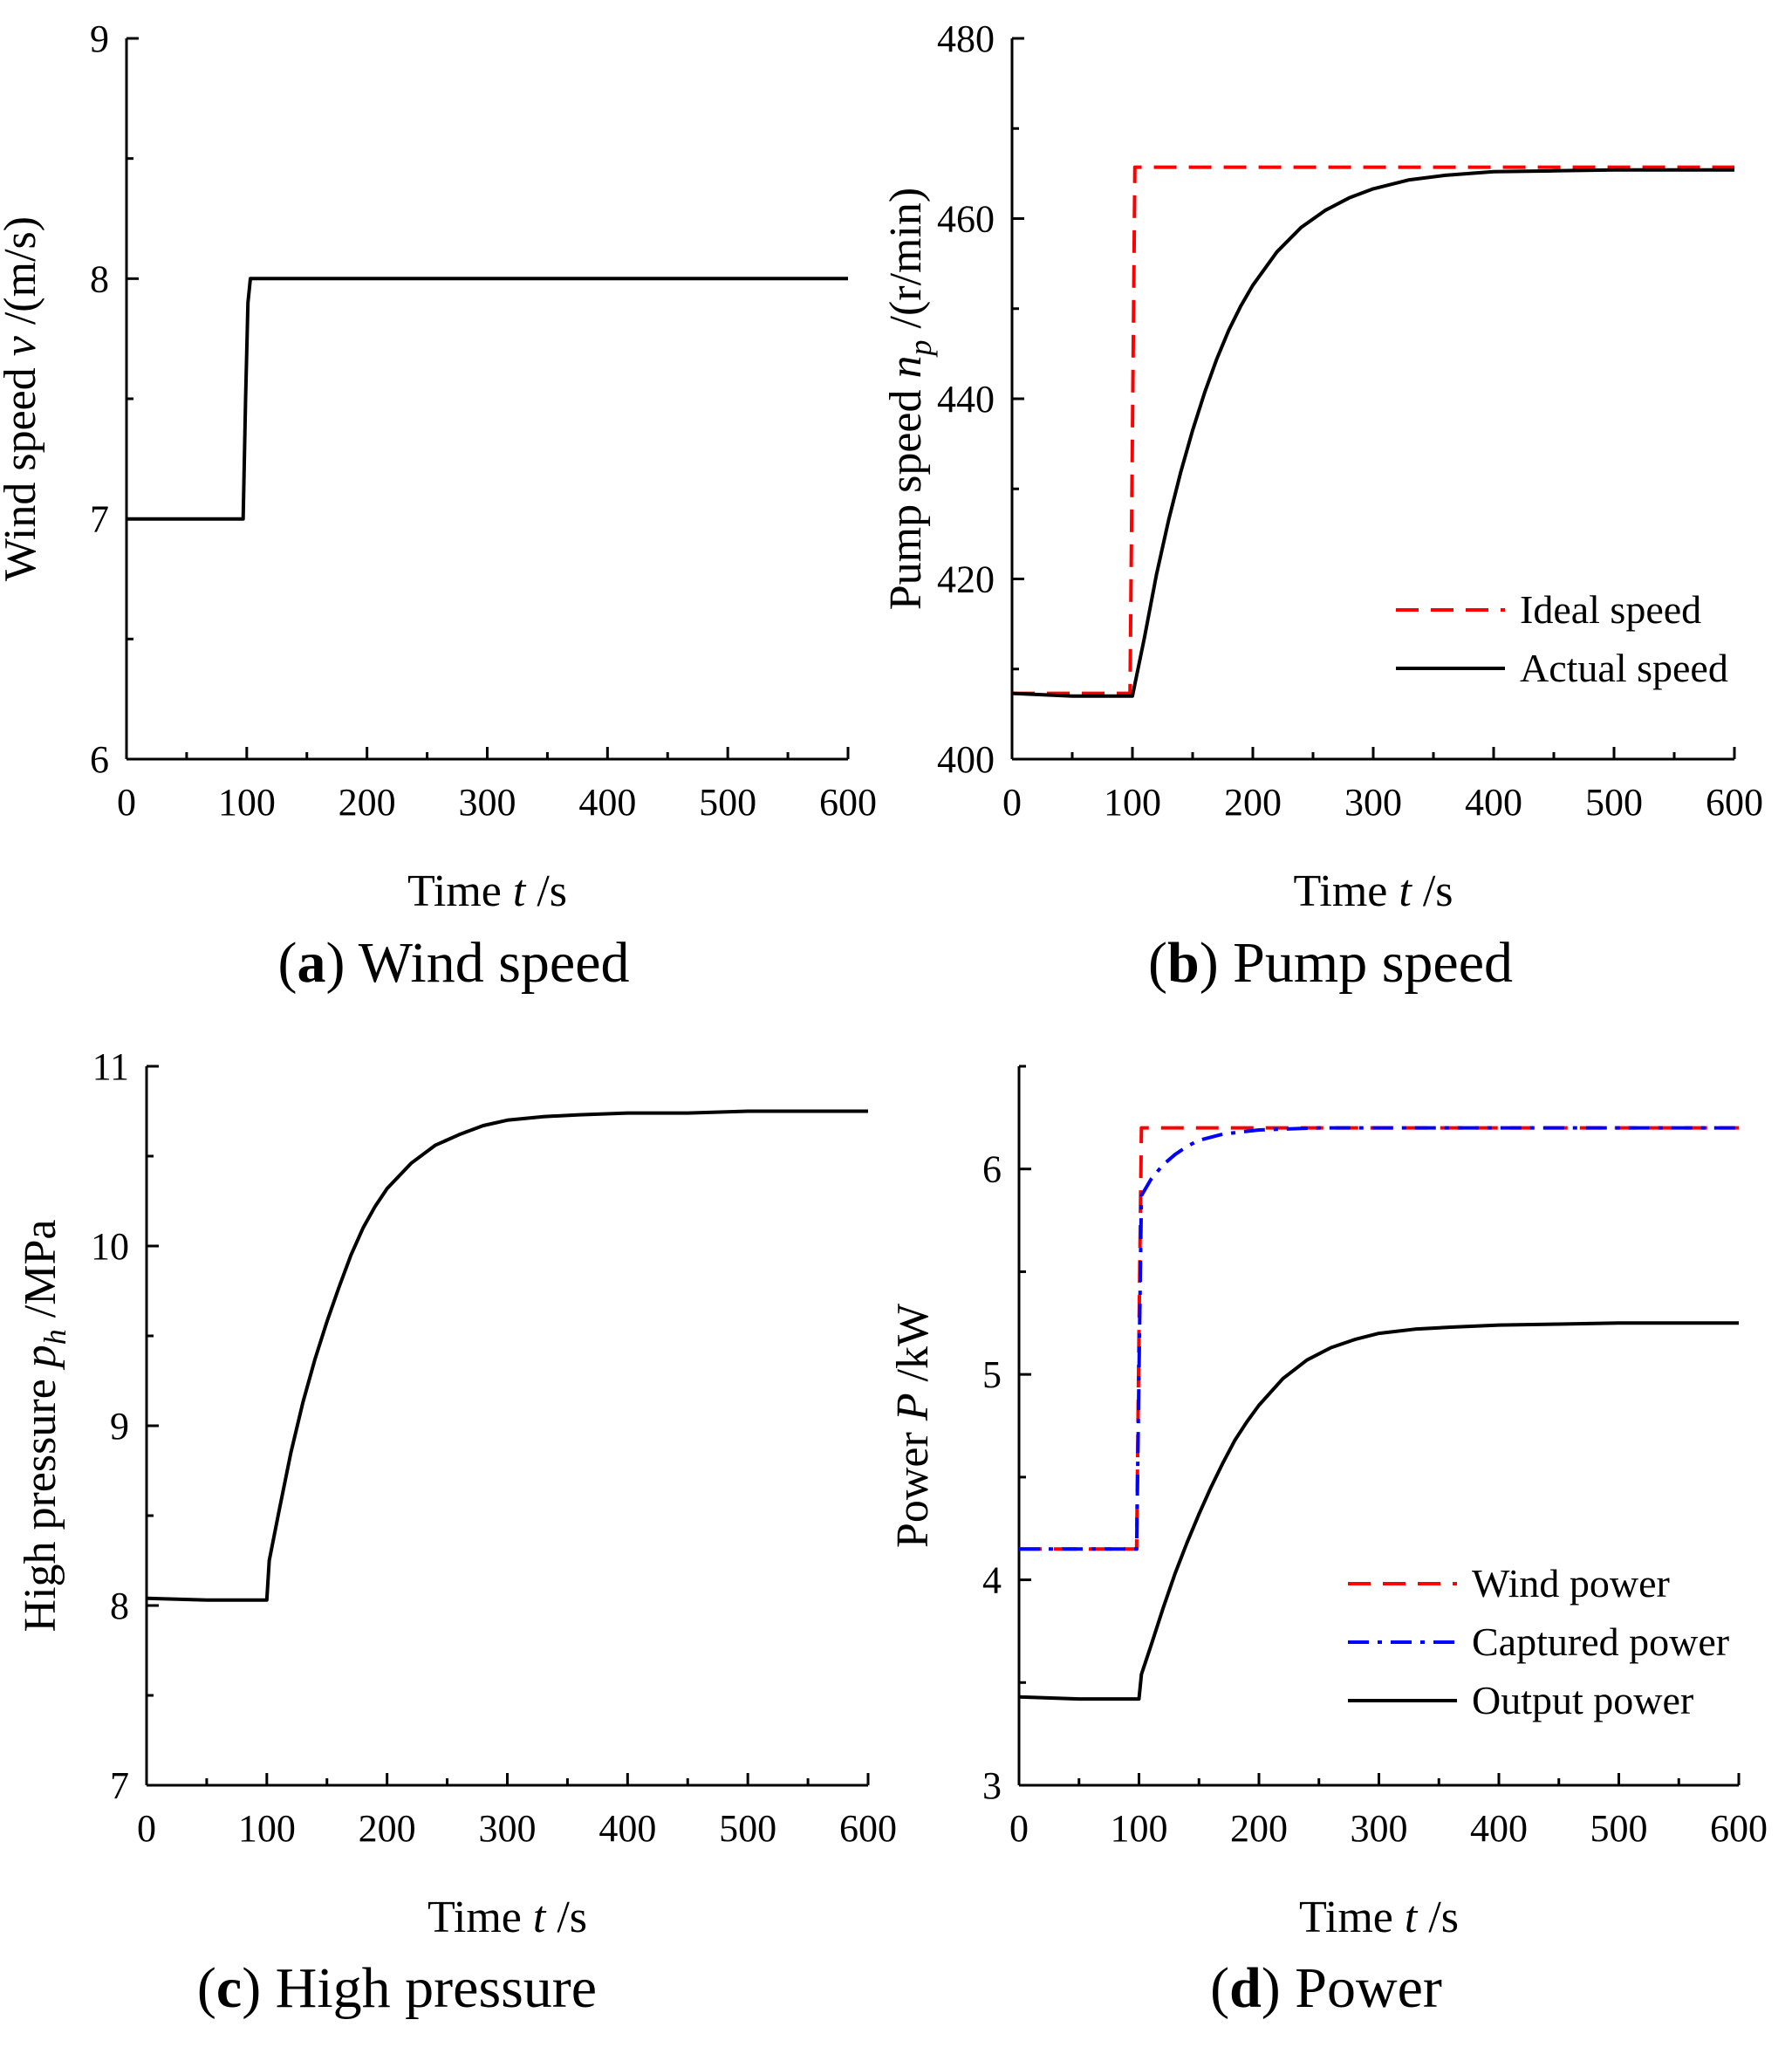 This screenshot has width=1792, height=2054. Describe the element at coordinates (966, 38) in the screenshot. I see `y-tick-label: 480` at that location.